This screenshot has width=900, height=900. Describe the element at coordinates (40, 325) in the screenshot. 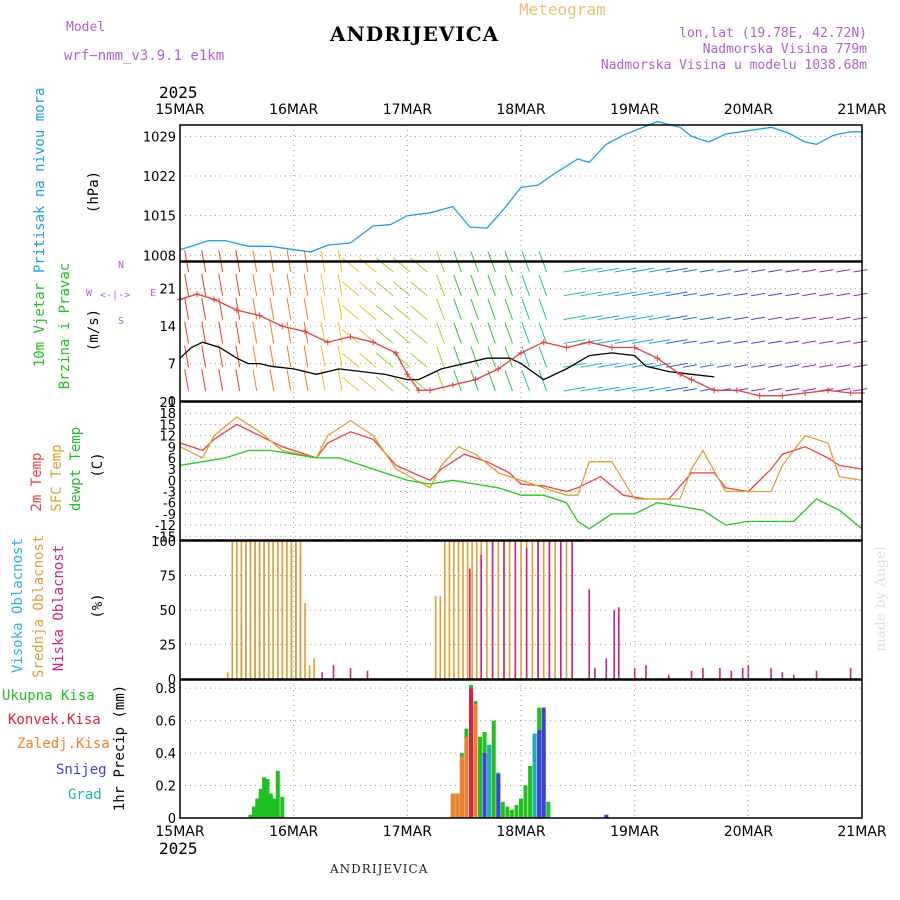

I see `wind-ylabel-1: 10m Vjetar` at that location.